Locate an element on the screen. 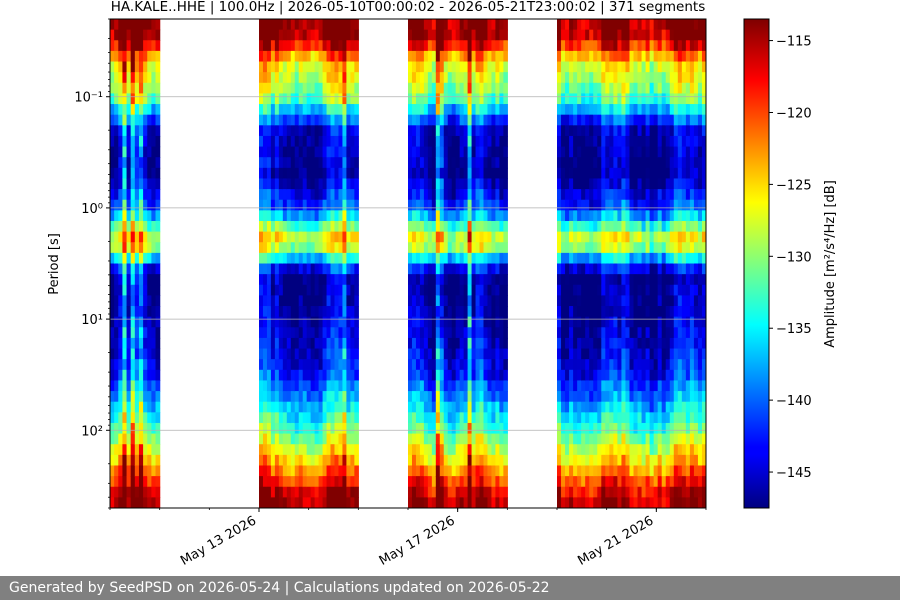 The image size is (900, 600). colorbar is located at coordinates (756, 263).